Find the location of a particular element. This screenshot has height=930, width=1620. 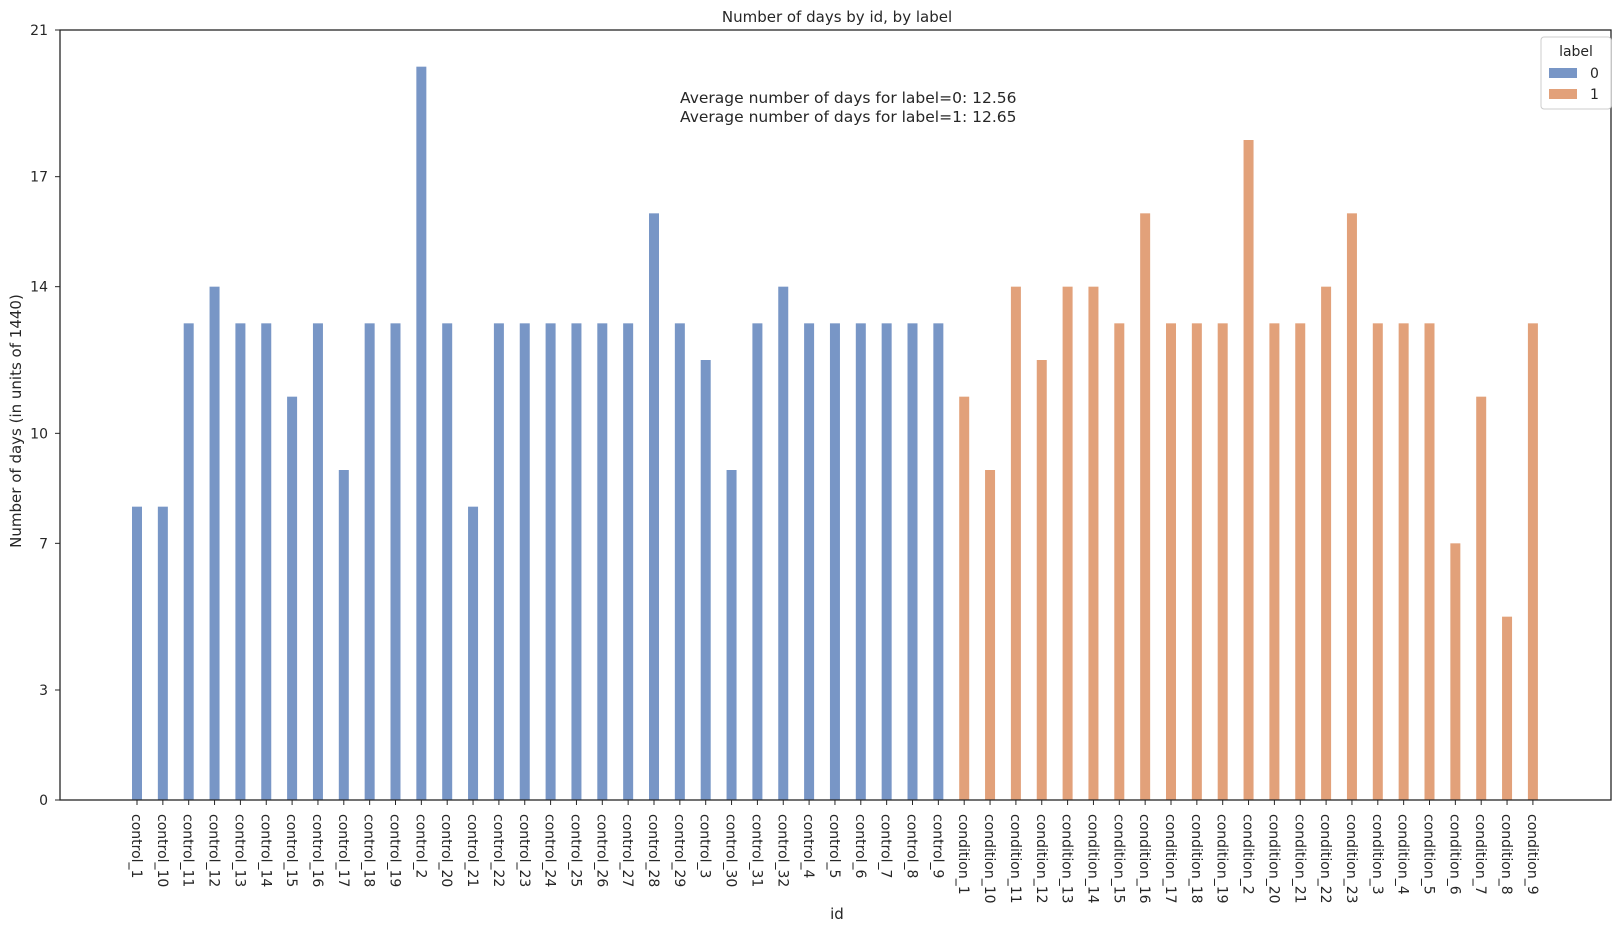

x-tick-label-control_1: control_1 is located at coordinates (136, 846).